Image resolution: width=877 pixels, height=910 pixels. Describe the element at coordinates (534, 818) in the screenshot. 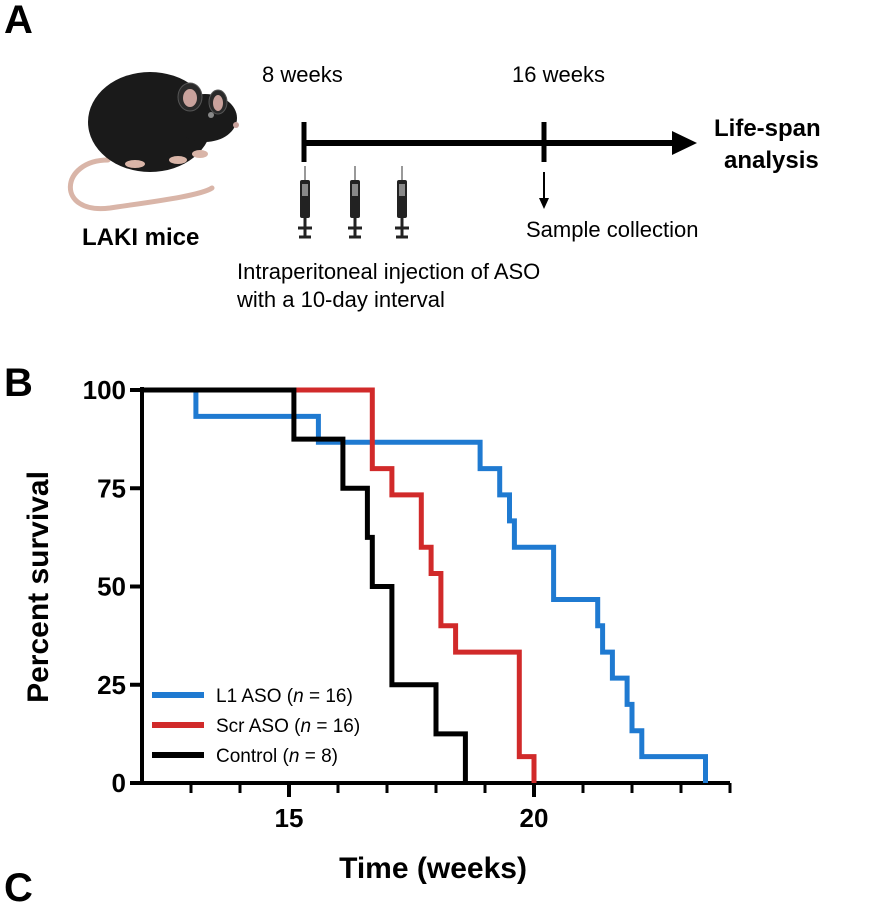

I see `x-tick-label: 20` at that location.